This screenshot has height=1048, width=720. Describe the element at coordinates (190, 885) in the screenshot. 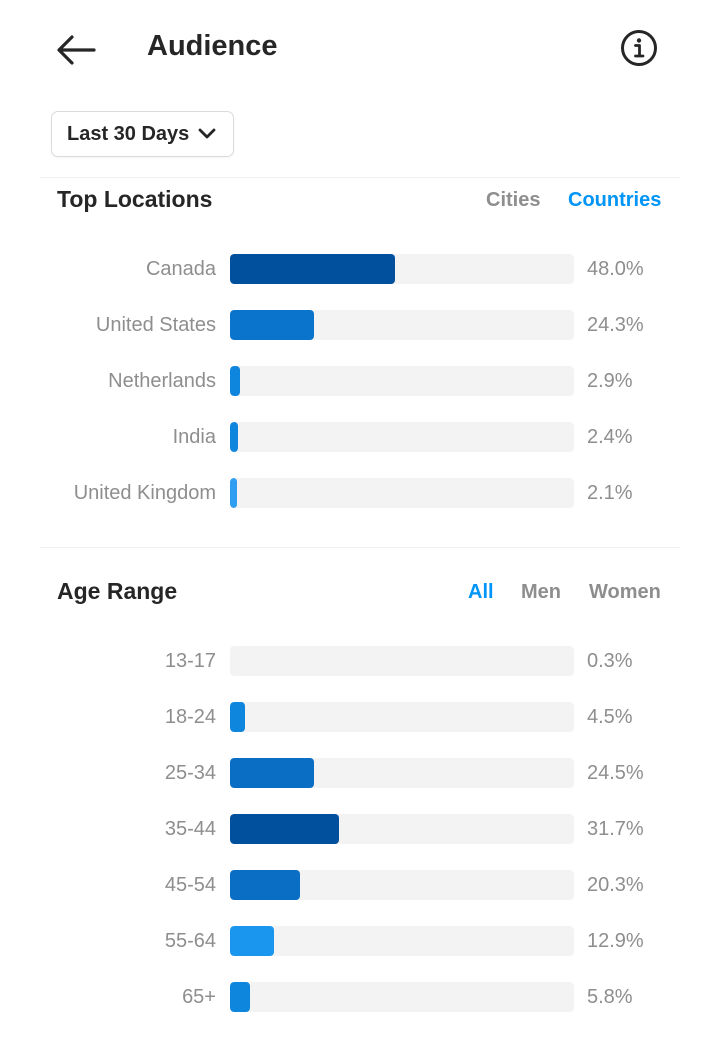

I see `age-label: 45-54` at that location.